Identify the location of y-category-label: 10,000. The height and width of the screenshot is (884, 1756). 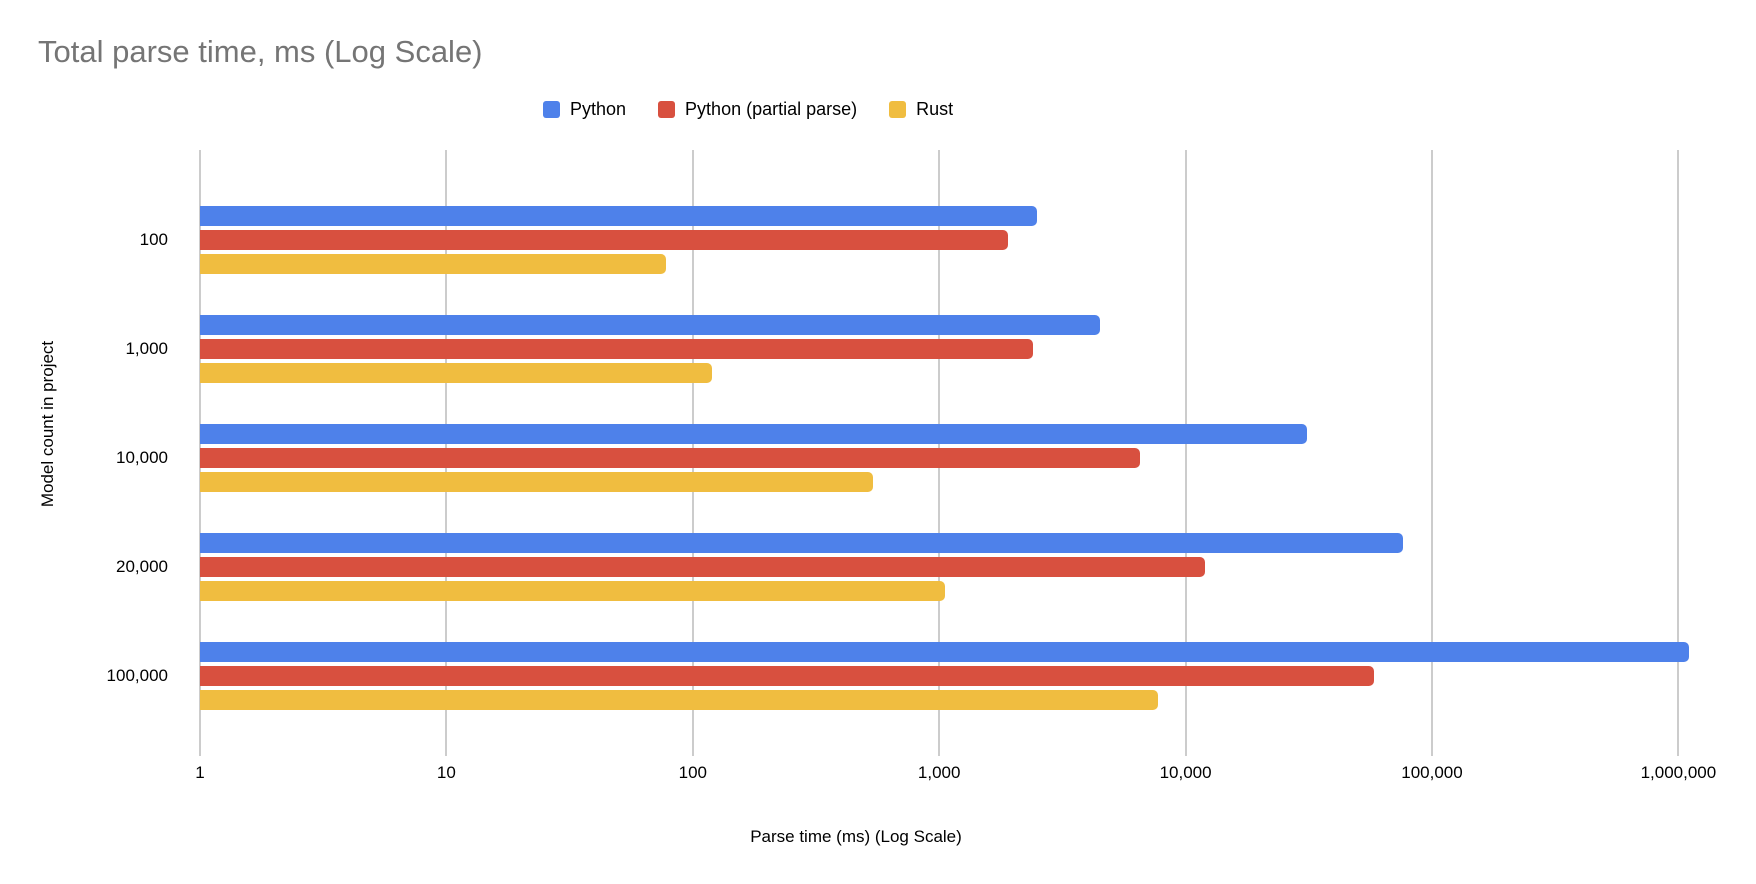
(142, 457).